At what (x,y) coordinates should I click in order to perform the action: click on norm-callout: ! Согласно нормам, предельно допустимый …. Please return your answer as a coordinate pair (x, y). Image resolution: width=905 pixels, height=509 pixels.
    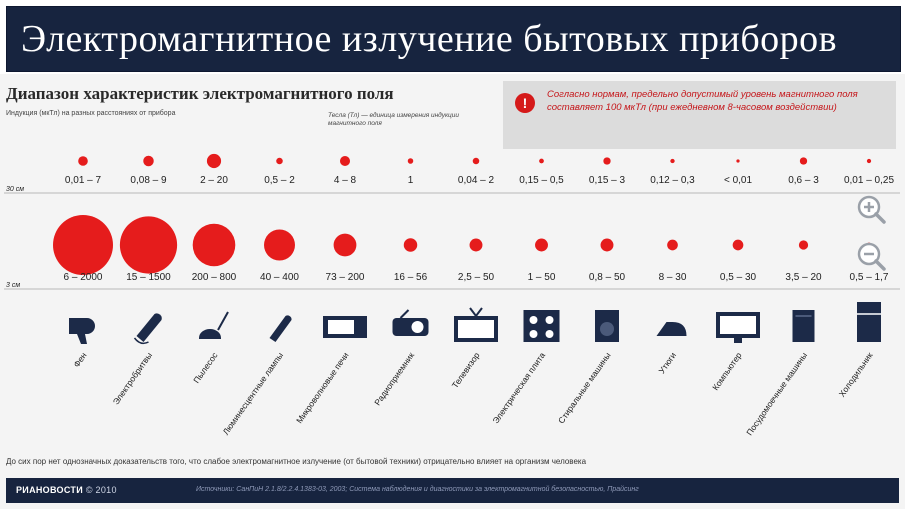
    Looking at the image, I should click on (699, 115).